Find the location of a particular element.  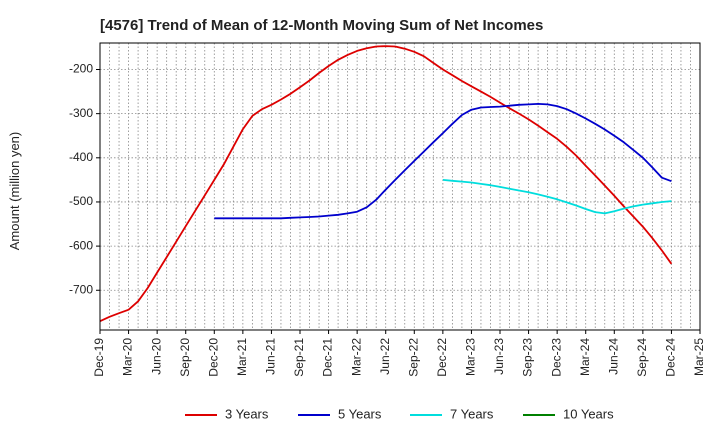

x-tick-label: Jun-20 is located at coordinates (156, 356).